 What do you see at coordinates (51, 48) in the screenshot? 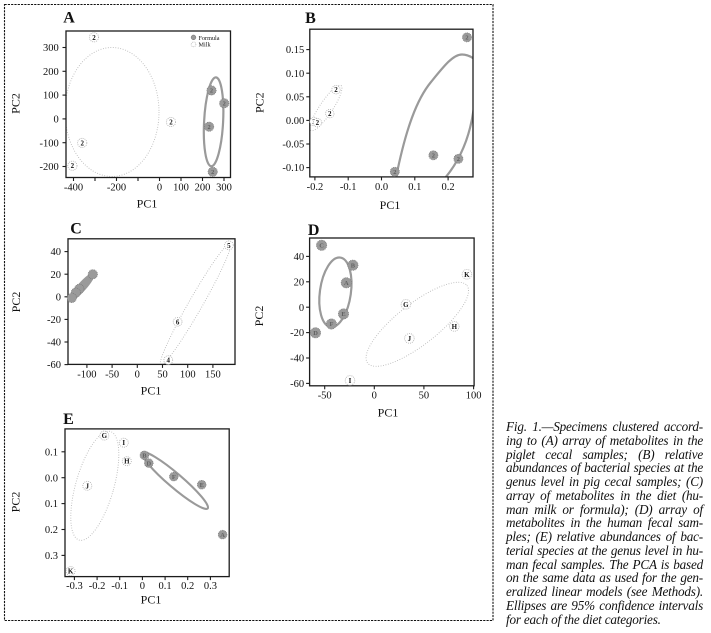
I see `svg-text: 300` at bounding box center [51, 48].